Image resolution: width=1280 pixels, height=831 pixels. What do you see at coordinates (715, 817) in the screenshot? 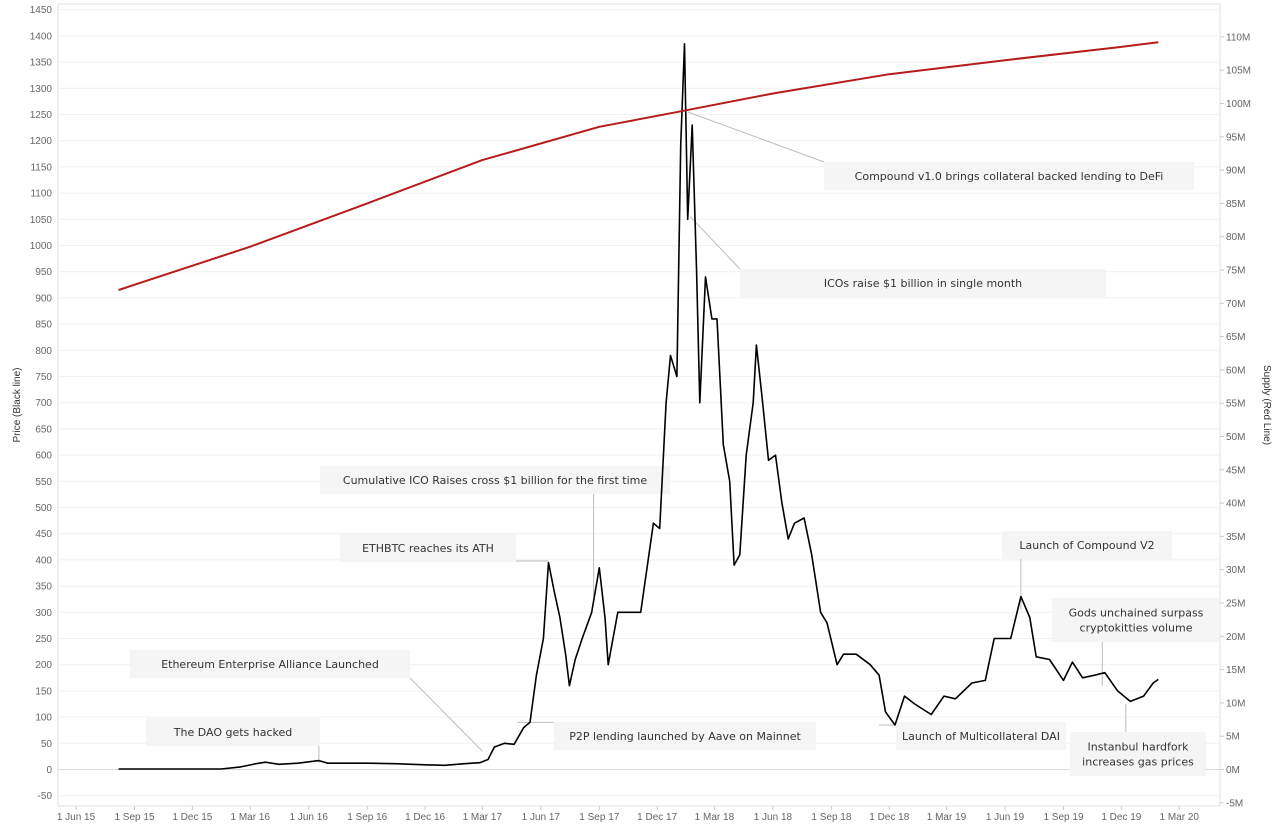
I see `x-tick-label: 1 Mar 18` at bounding box center [715, 817].